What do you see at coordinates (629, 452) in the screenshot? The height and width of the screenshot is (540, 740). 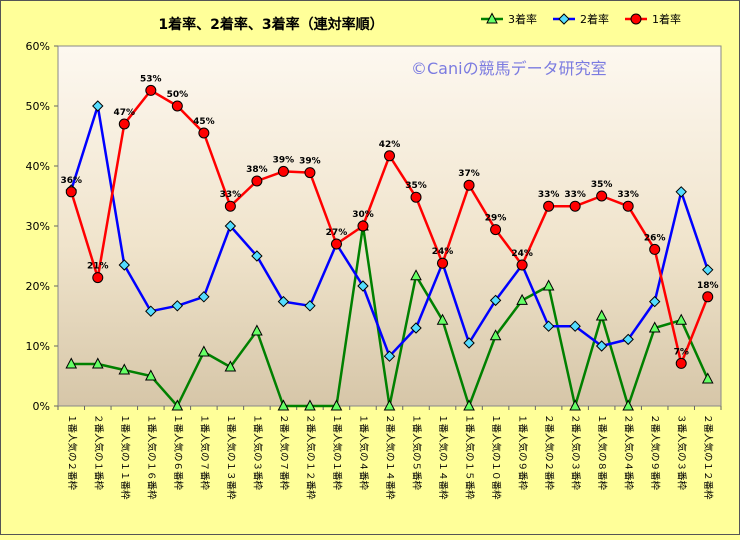 I see `x-category-label: ２番人気の４番枠` at bounding box center [629, 452].